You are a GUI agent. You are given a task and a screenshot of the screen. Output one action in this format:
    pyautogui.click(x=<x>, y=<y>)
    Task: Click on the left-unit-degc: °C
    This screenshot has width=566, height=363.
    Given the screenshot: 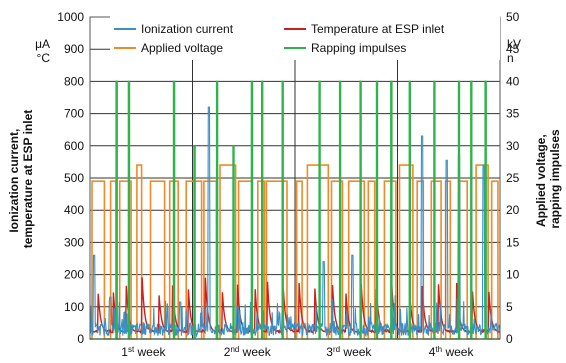 What is the action you would take?
    pyautogui.click(x=44, y=58)
    